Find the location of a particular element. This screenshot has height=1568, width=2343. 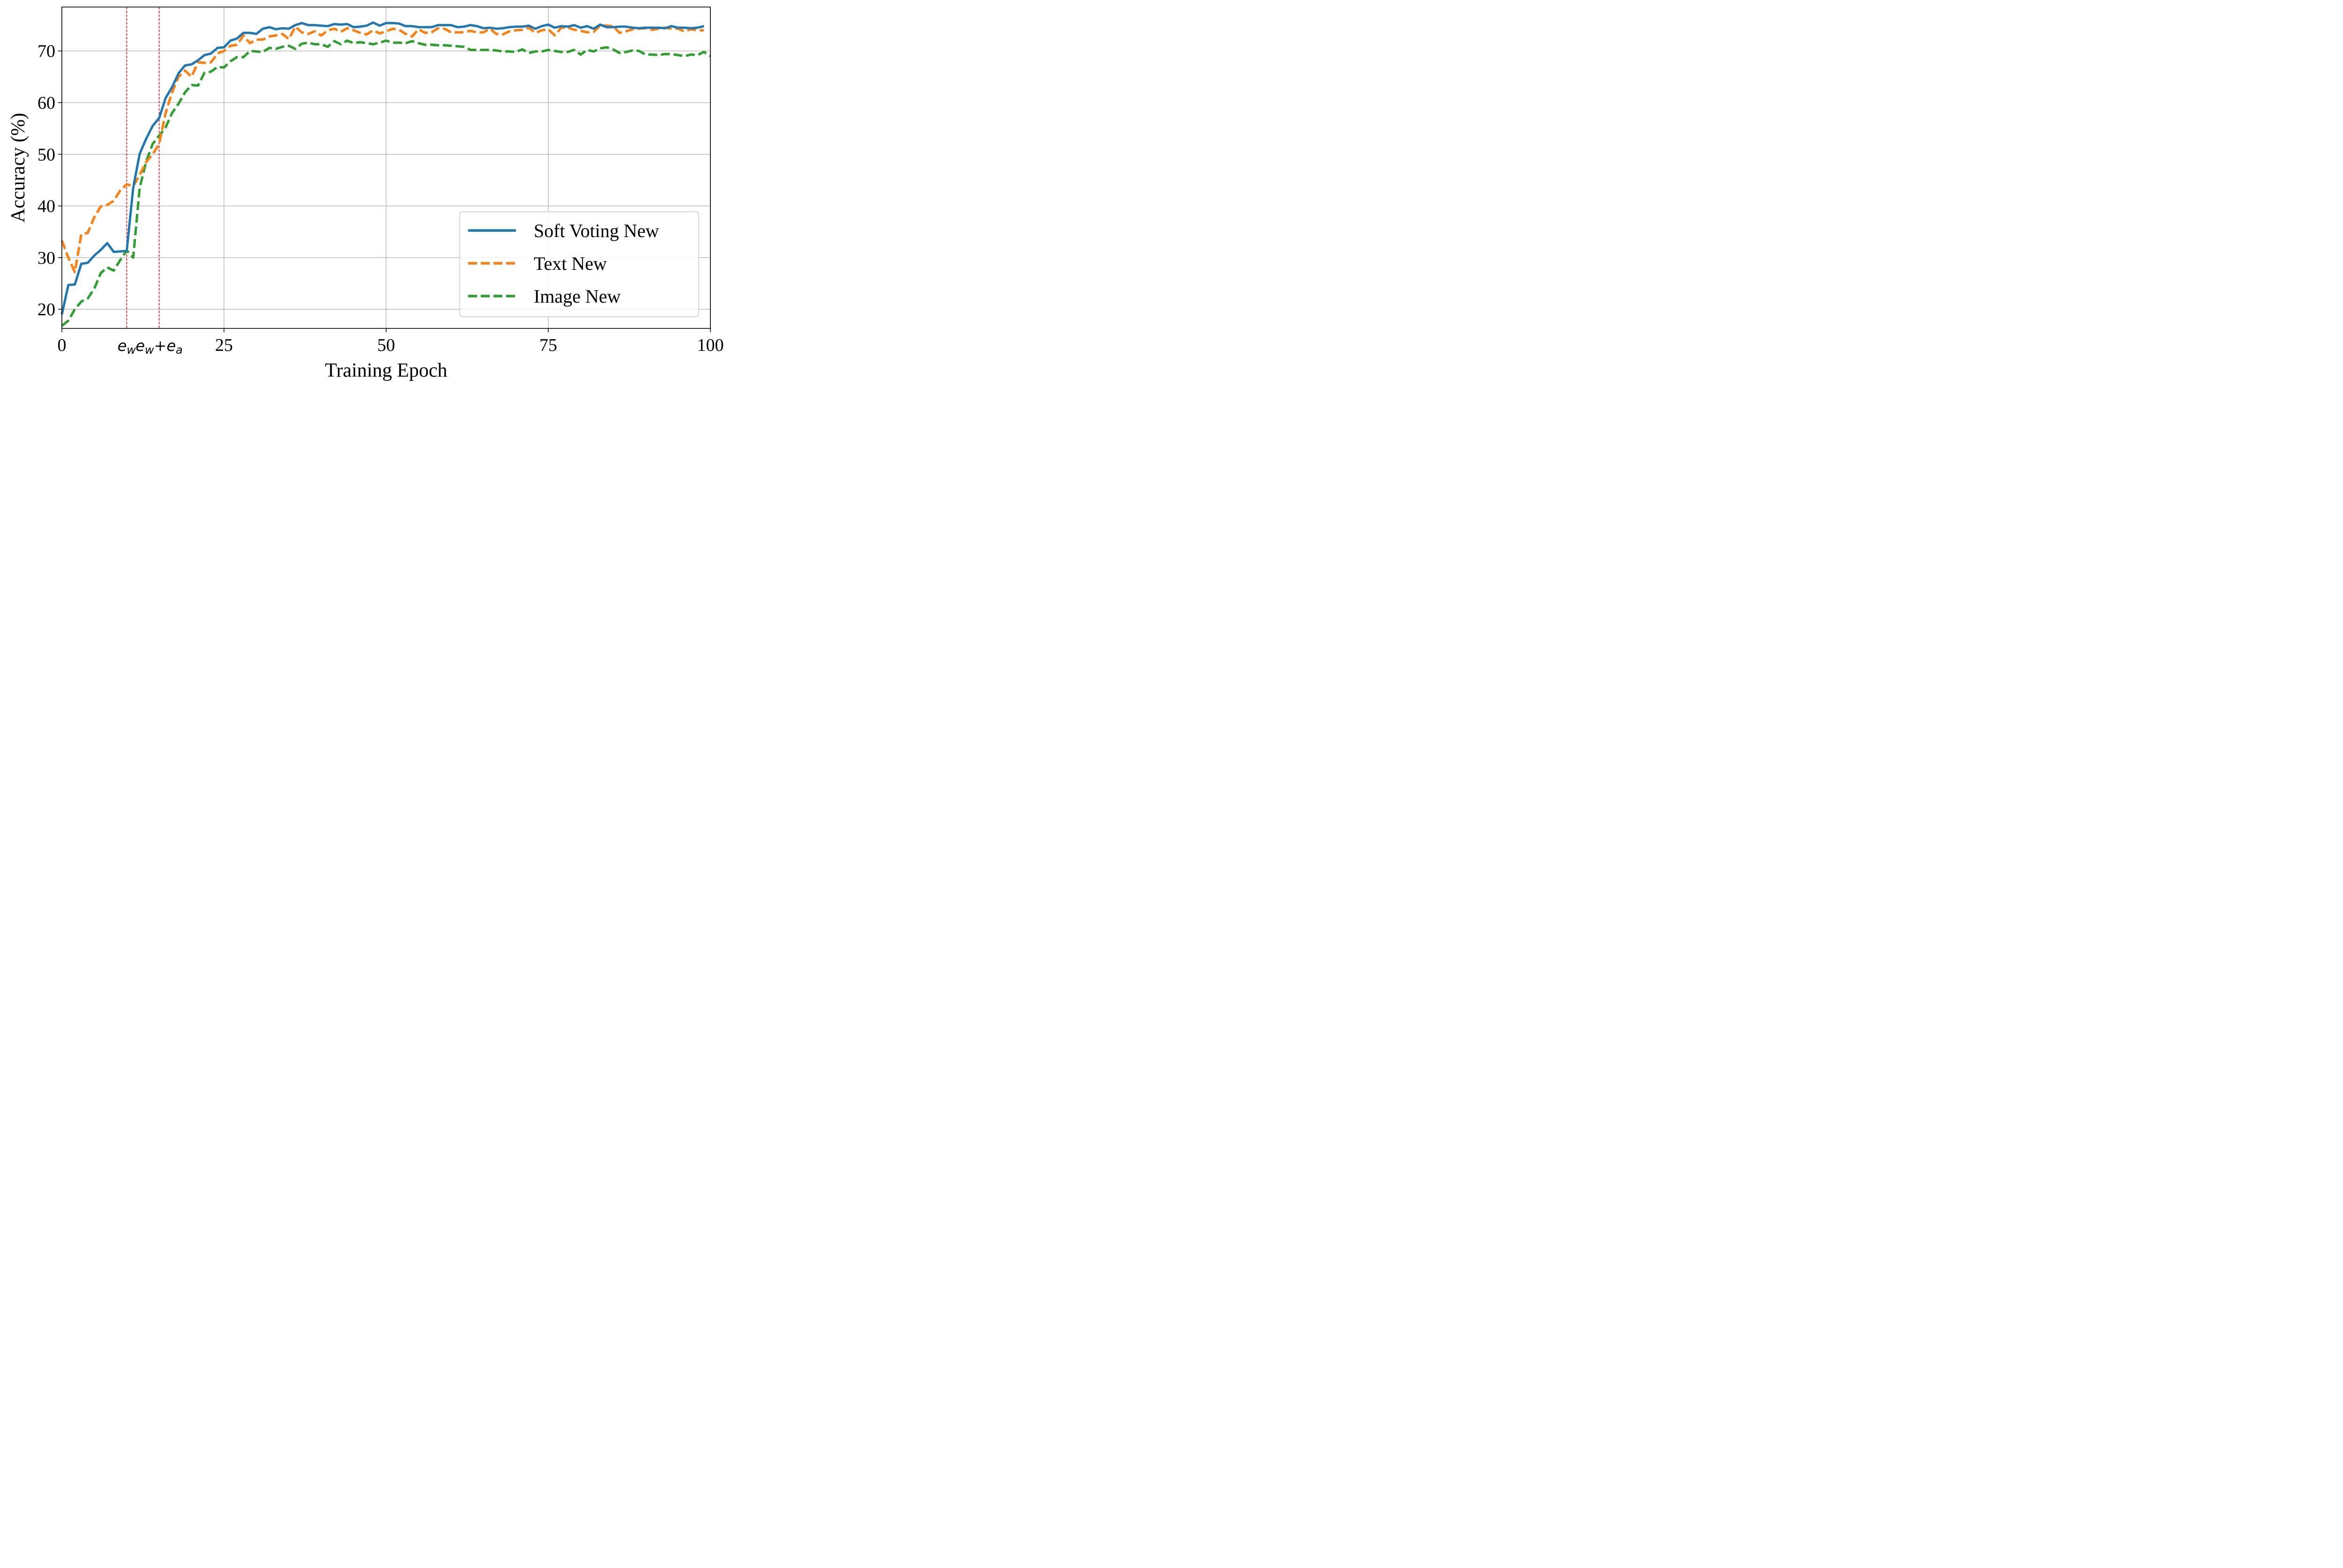

legend-label: Image New is located at coordinates (577, 296).